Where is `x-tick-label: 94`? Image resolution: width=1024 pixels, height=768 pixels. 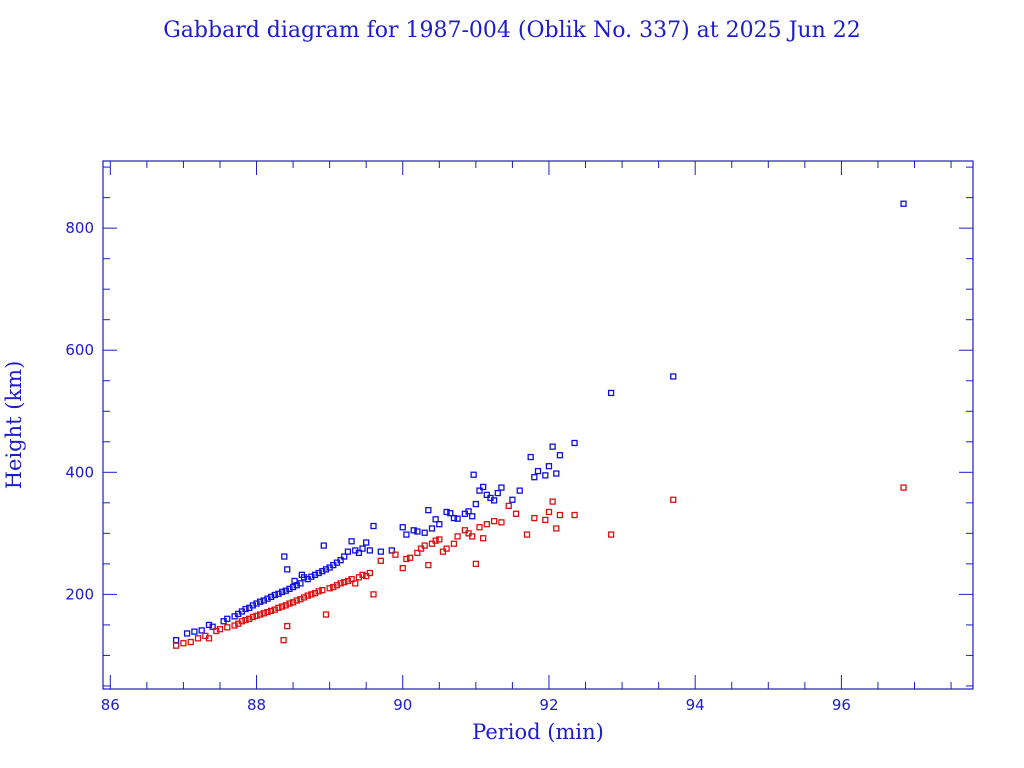 x-tick-label: 94 is located at coordinates (695, 705).